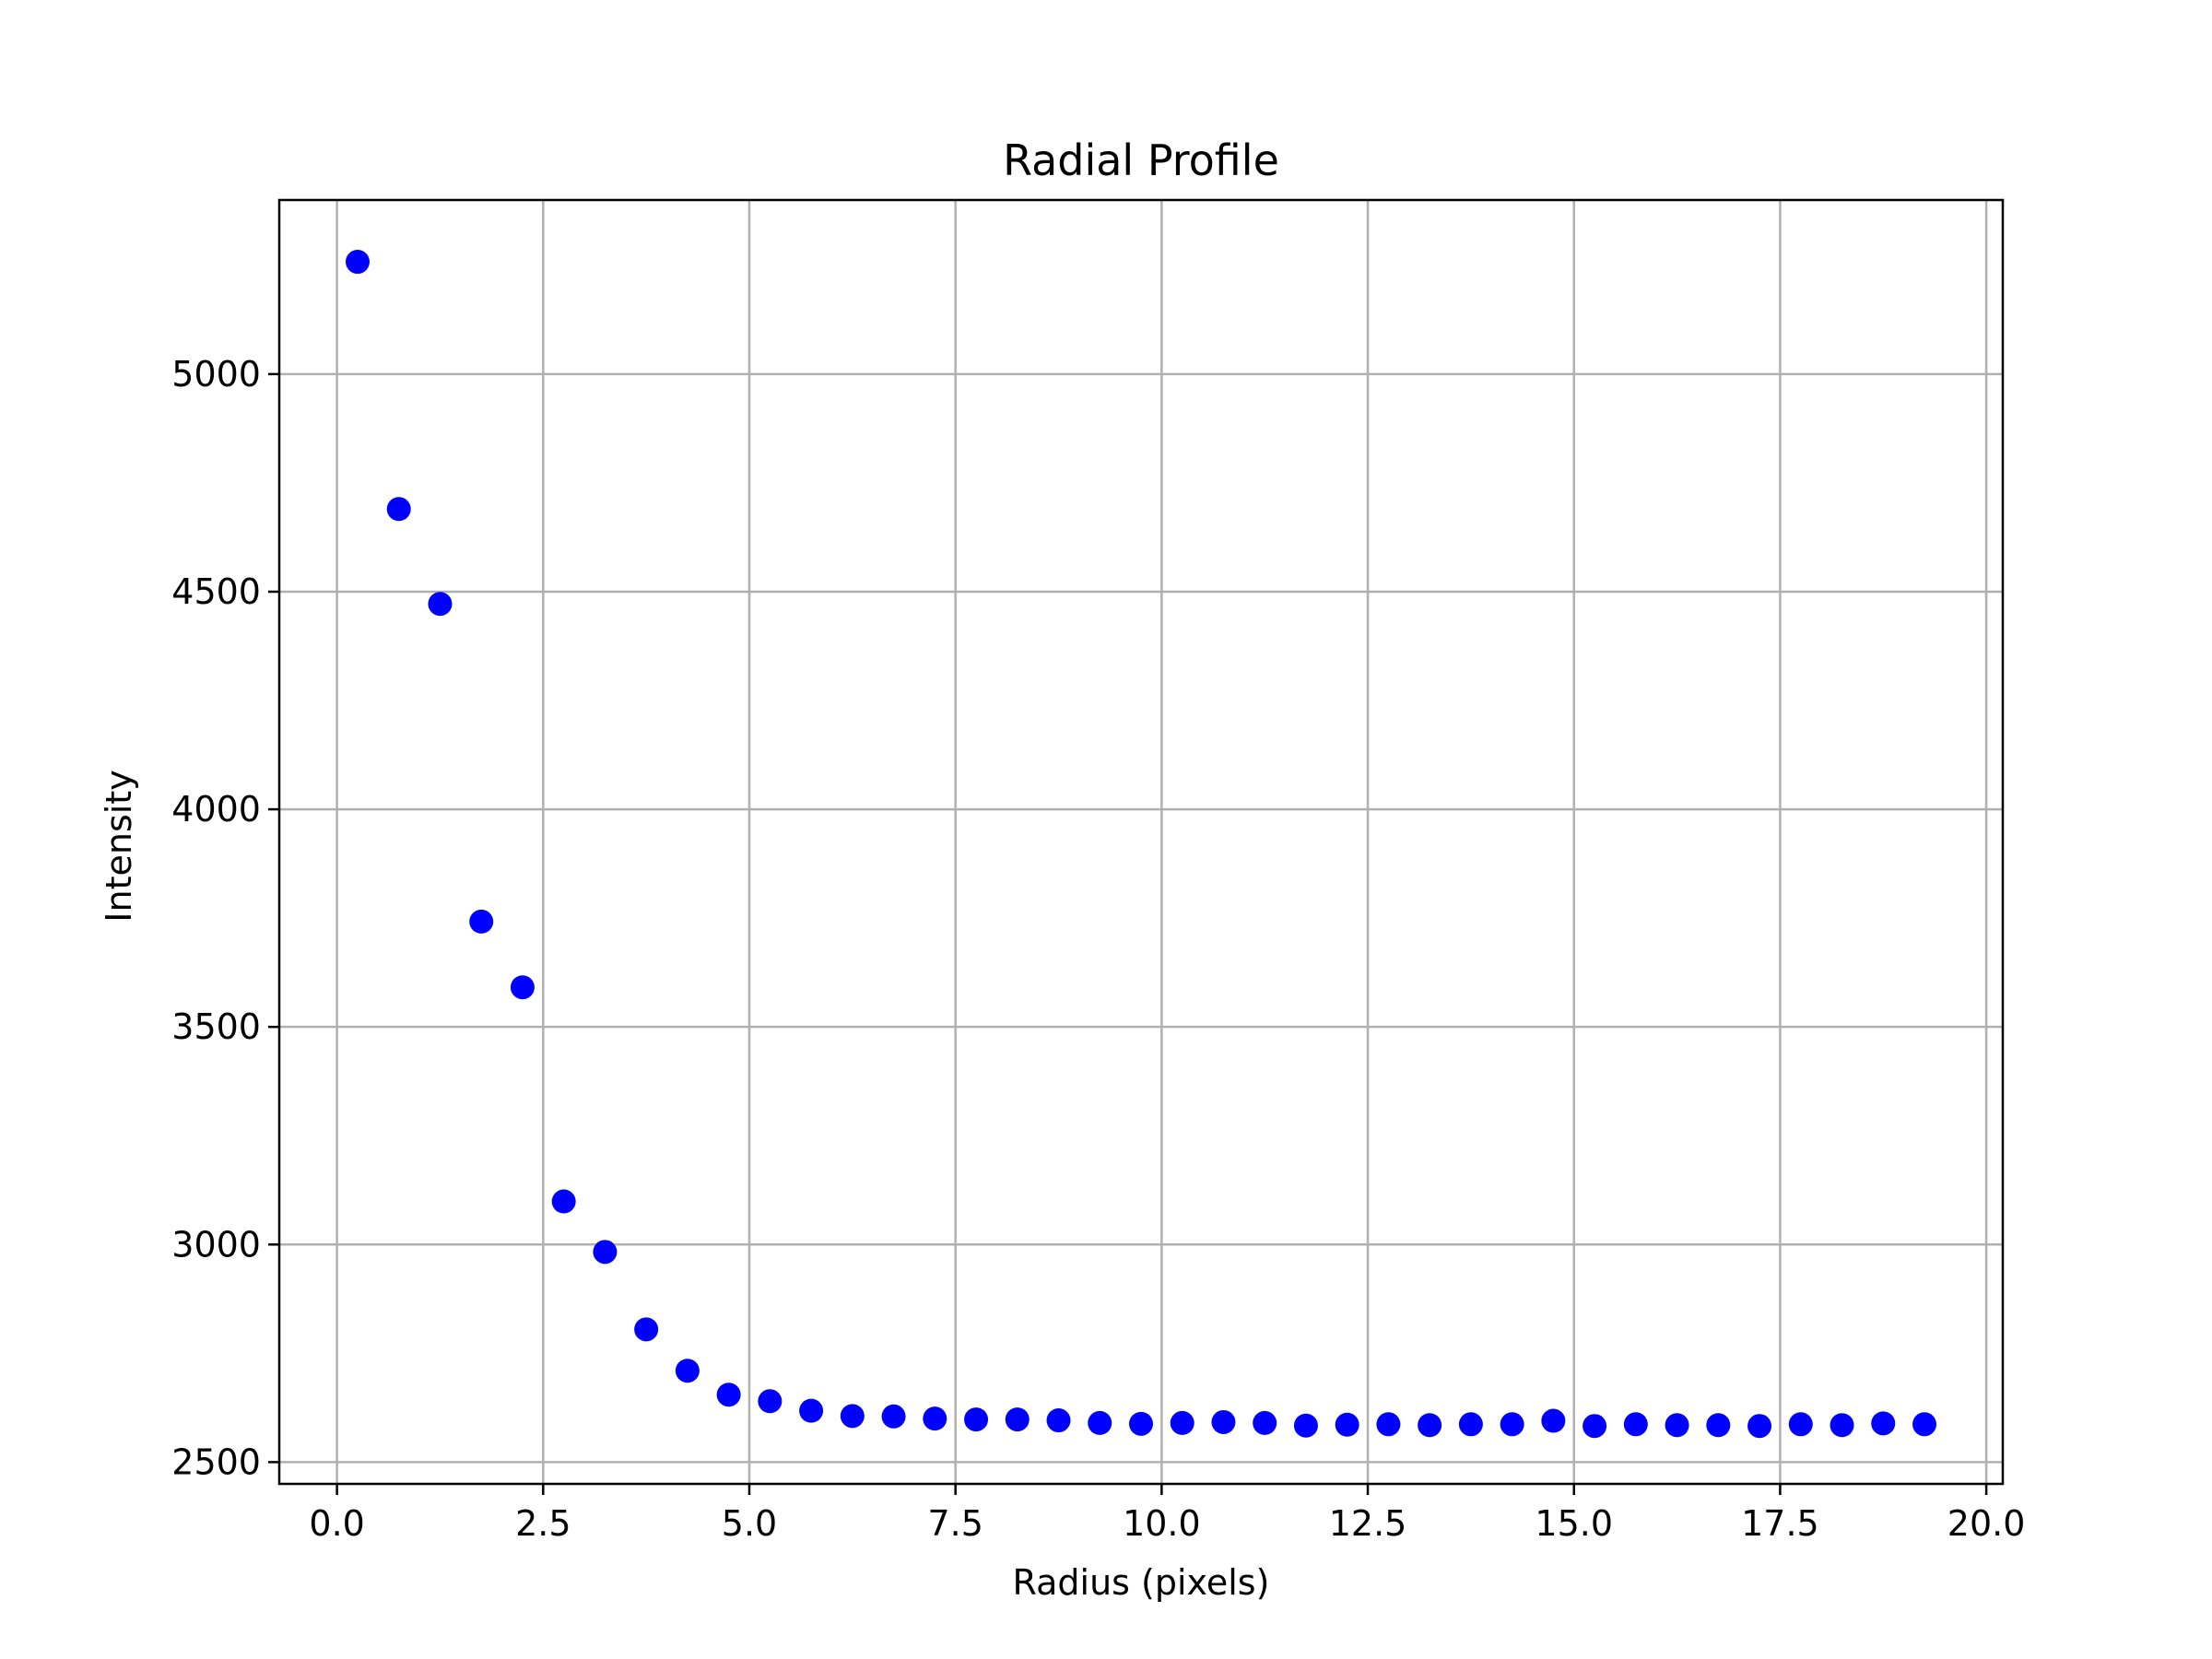  I want to click on y-tick-label: 3000, so click(216, 1244).